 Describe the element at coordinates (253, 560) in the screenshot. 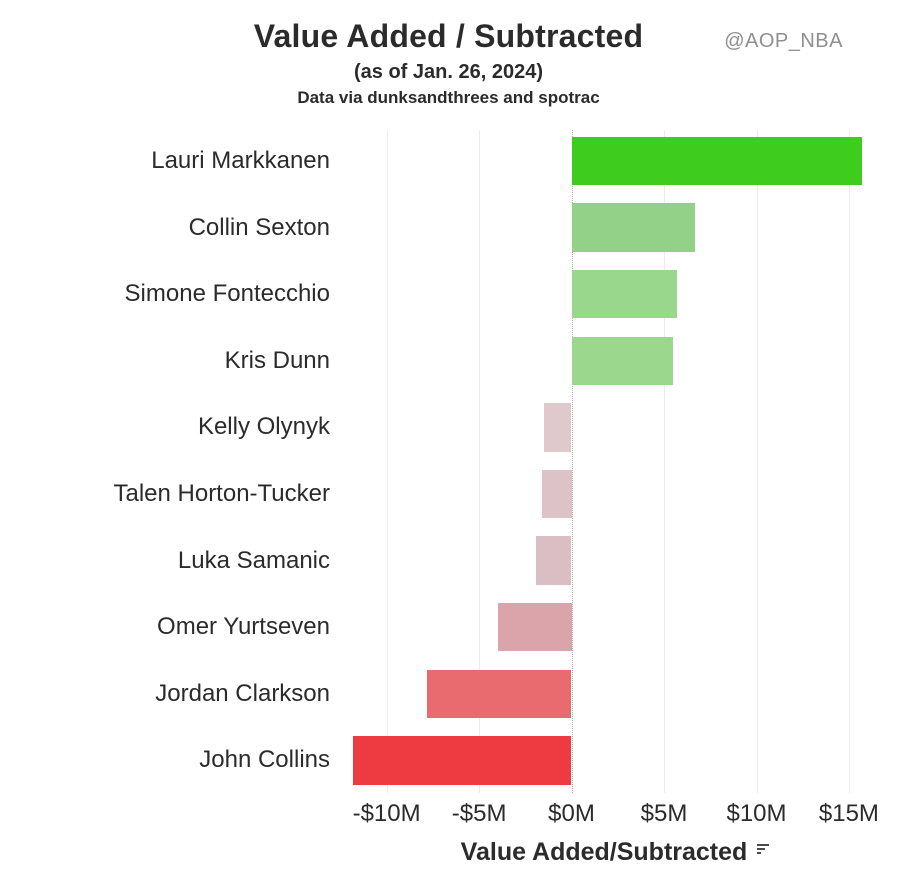

I see `player-label: Luka Samanic` at that location.